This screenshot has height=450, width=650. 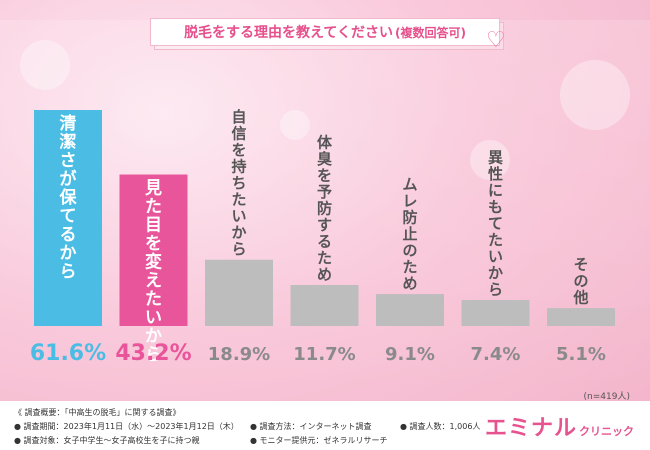 I want to click on value-label-4: 11.7%, so click(x=324, y=354).